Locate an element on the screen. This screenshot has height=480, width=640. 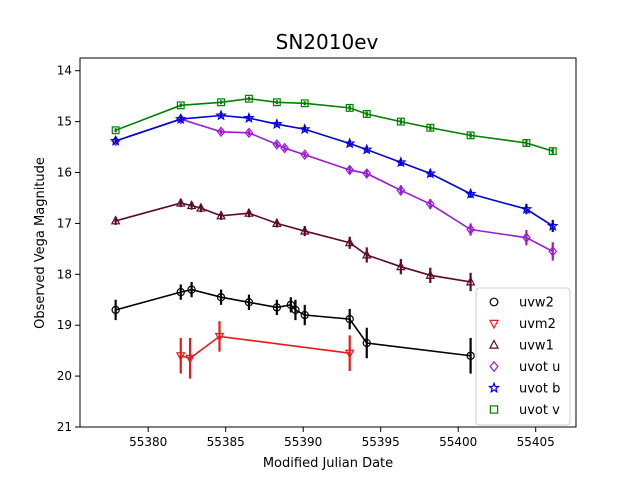
y-tick-label: 16 is located at coordinates (64, 173).